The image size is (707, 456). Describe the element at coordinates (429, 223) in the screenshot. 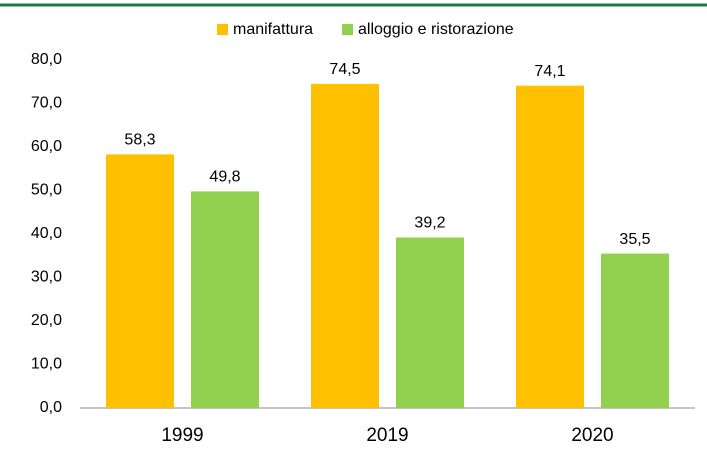

I see `data-label: 39,2` at that location.